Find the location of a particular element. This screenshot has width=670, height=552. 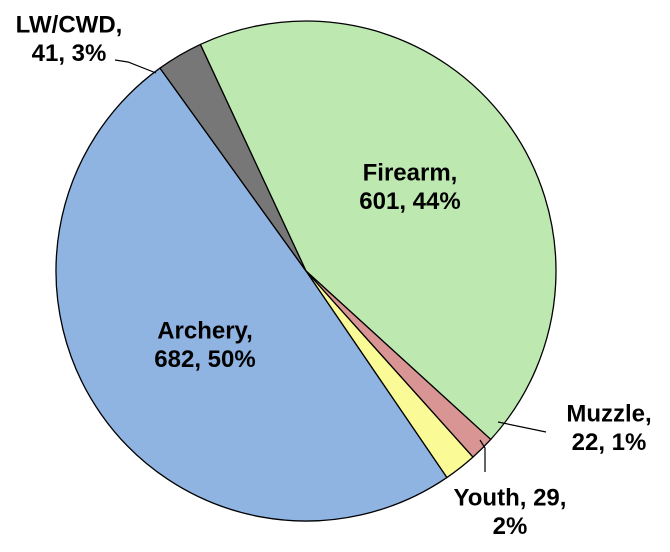

slice-label-line: Firearm, is located at coordinates (410, 172).